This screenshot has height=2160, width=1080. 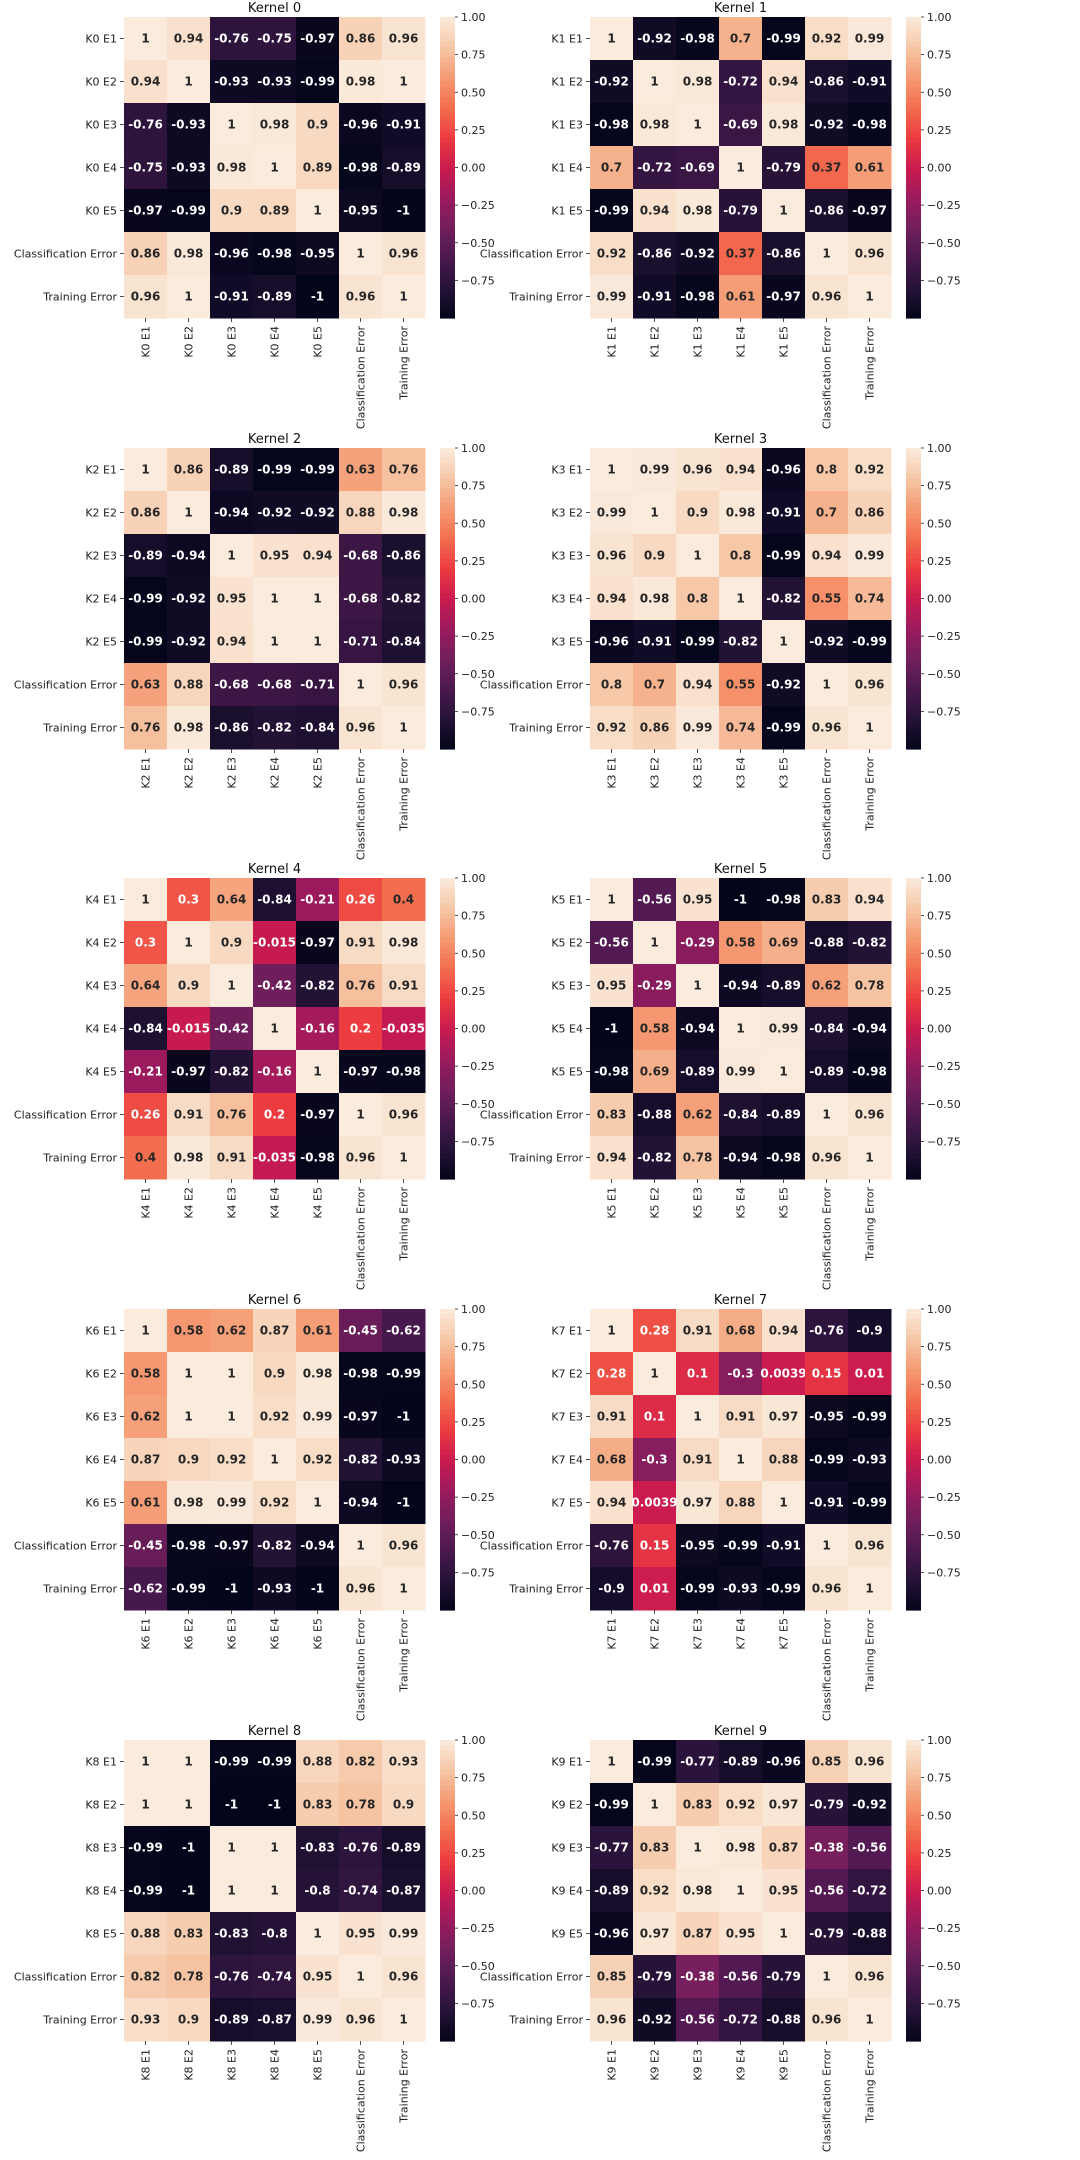 I want to click on y-tick-label: K0 E3, so click(x=101, y=125).